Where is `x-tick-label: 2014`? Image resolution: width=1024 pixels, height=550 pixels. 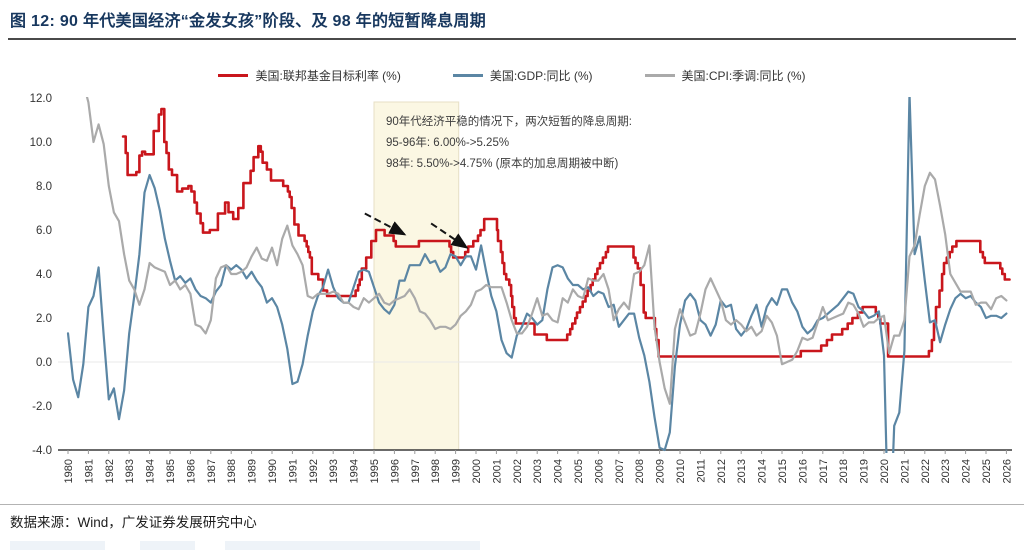
x-tick-label: 2014 is located at coordinates (763, 471).